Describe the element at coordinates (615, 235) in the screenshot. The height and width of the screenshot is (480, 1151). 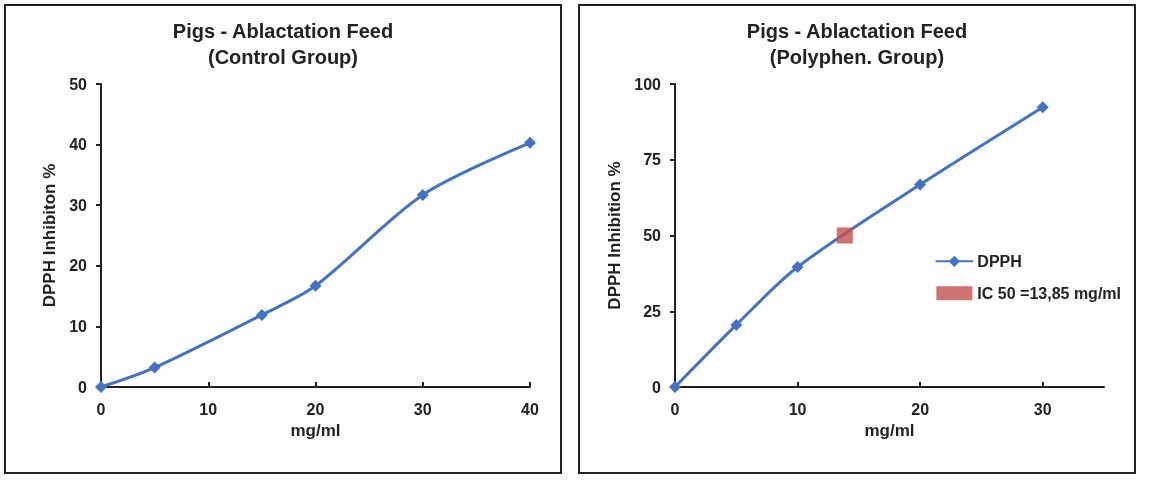
I see `y-axis-title: DPPH Inhibition %` at that location.